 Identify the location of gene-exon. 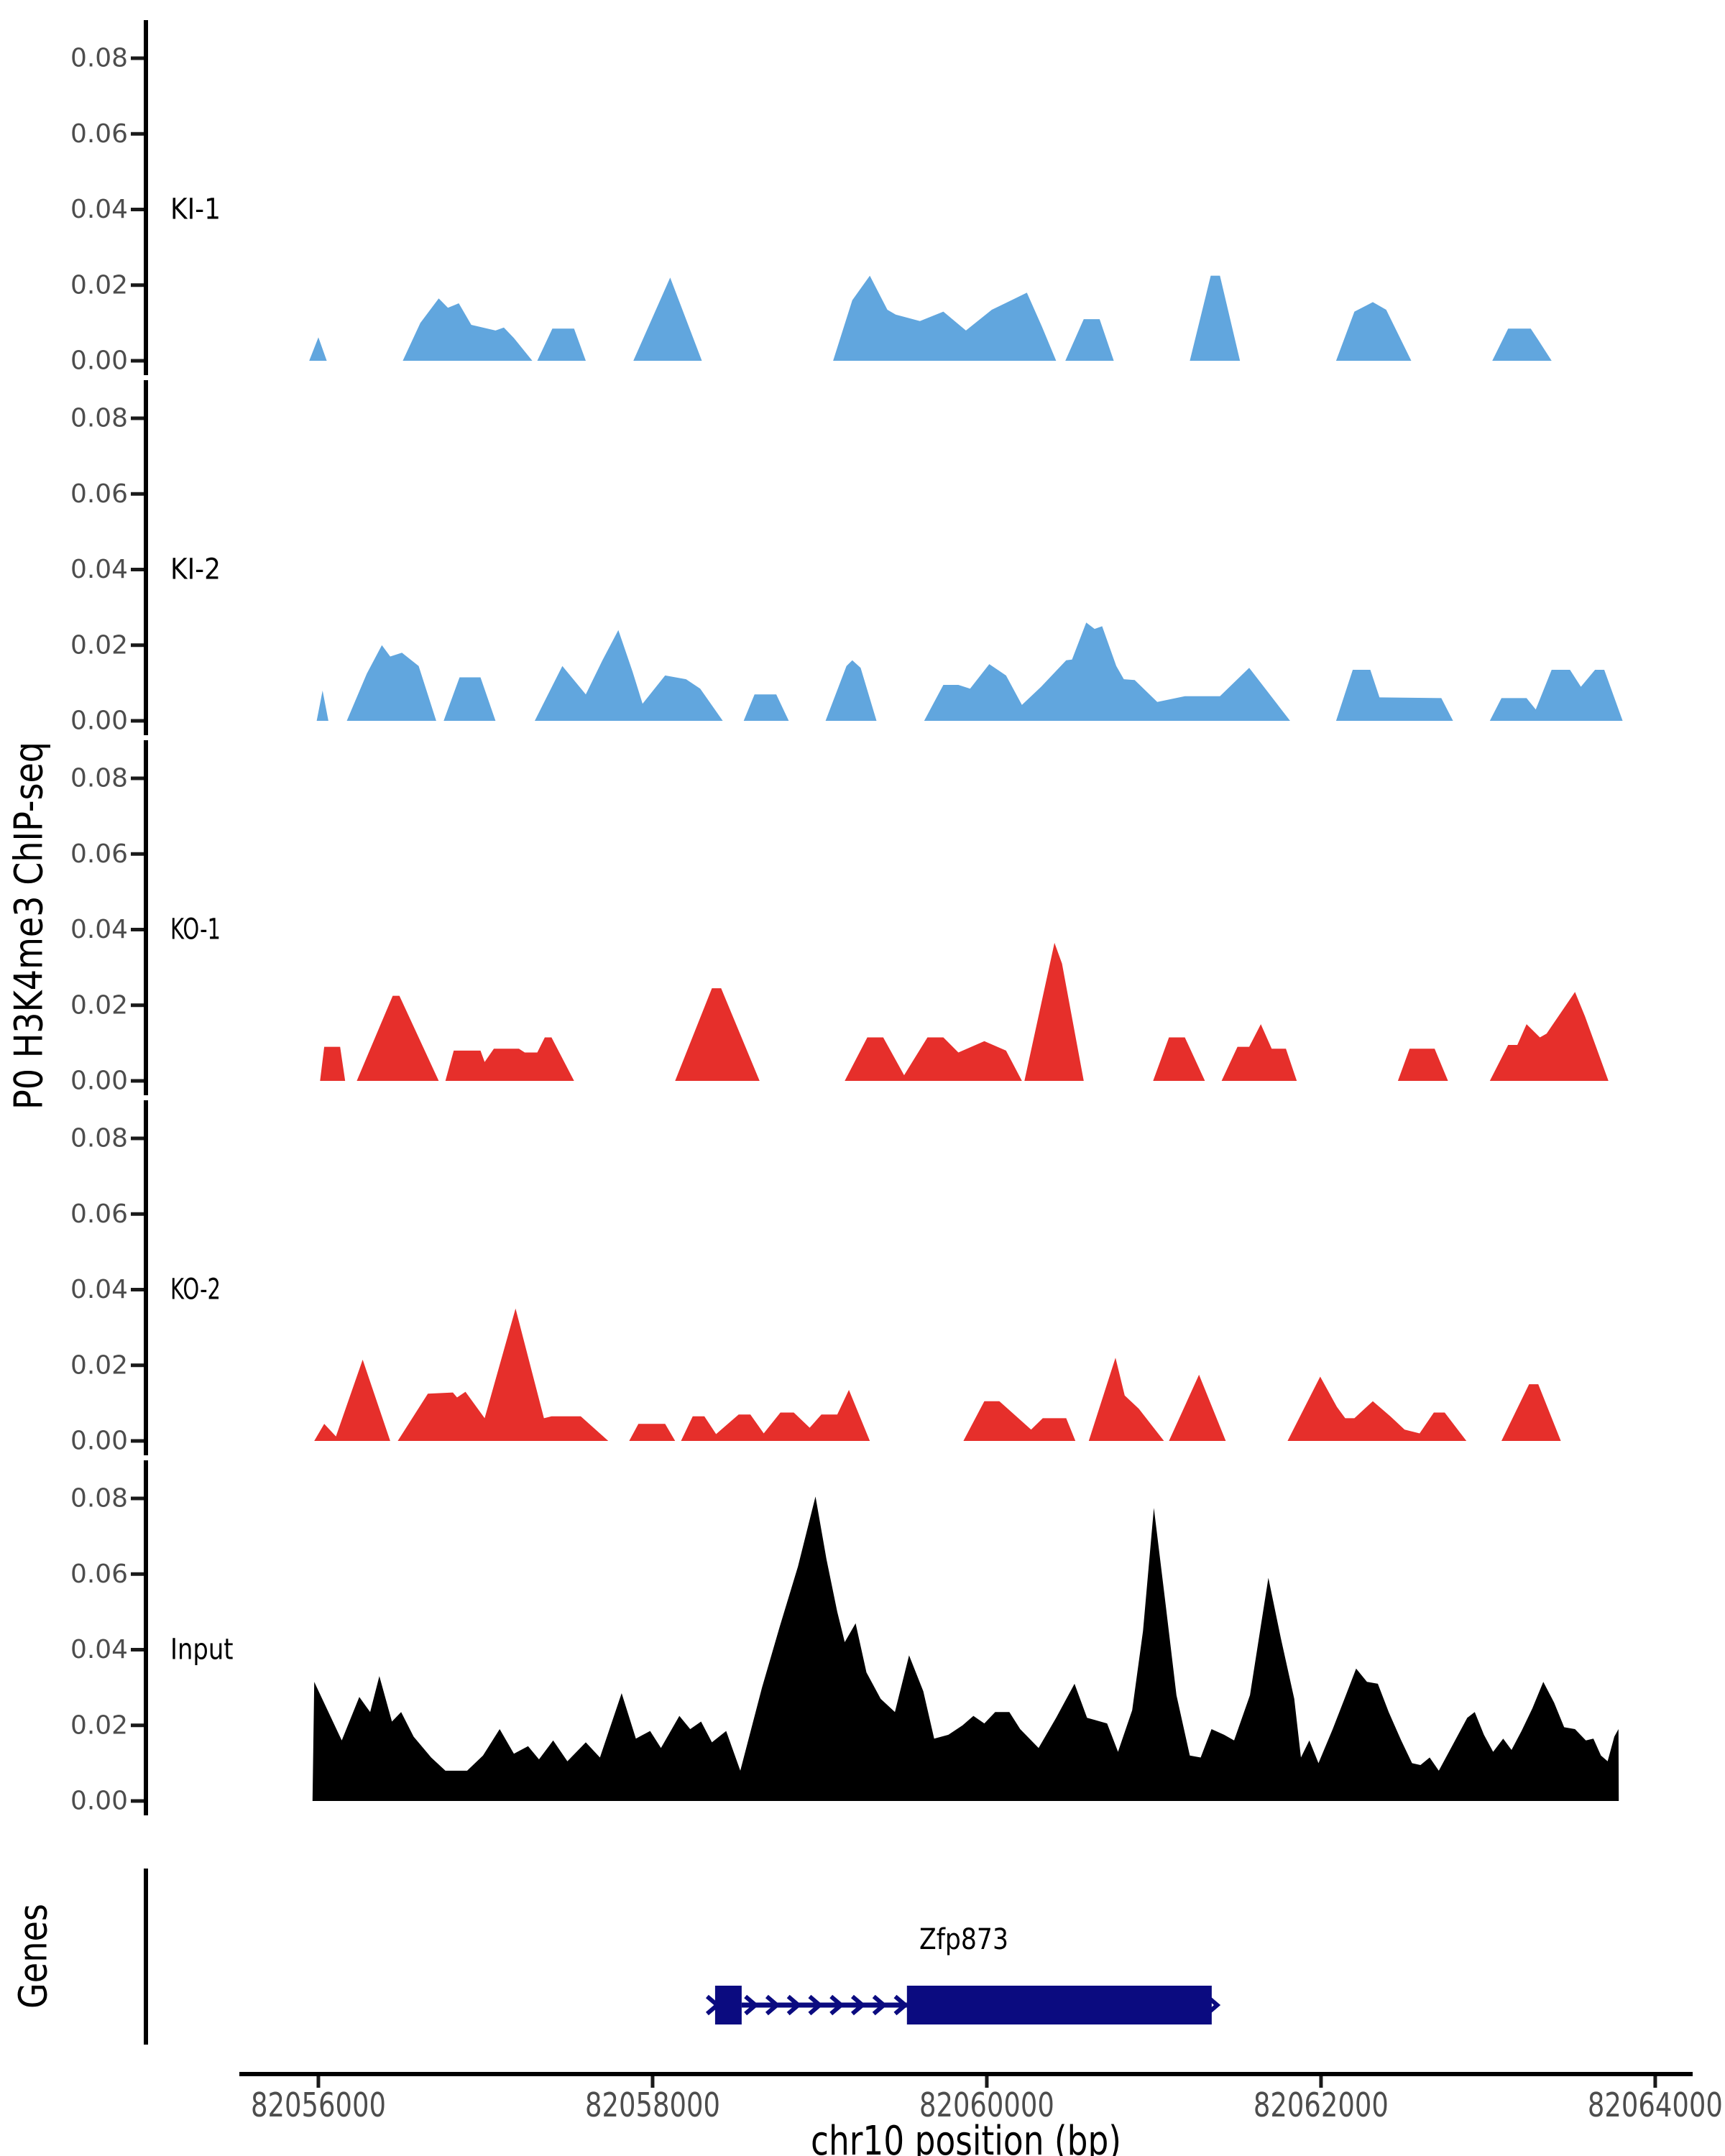
(1059, 2005).